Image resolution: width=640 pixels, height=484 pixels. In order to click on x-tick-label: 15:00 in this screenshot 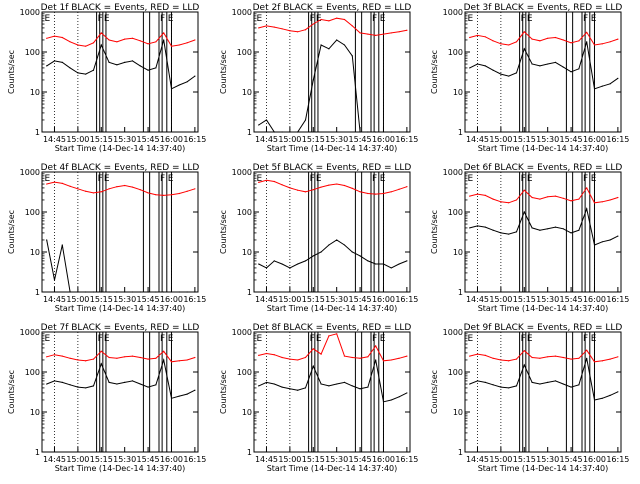, I will do `click(500, 459)`.